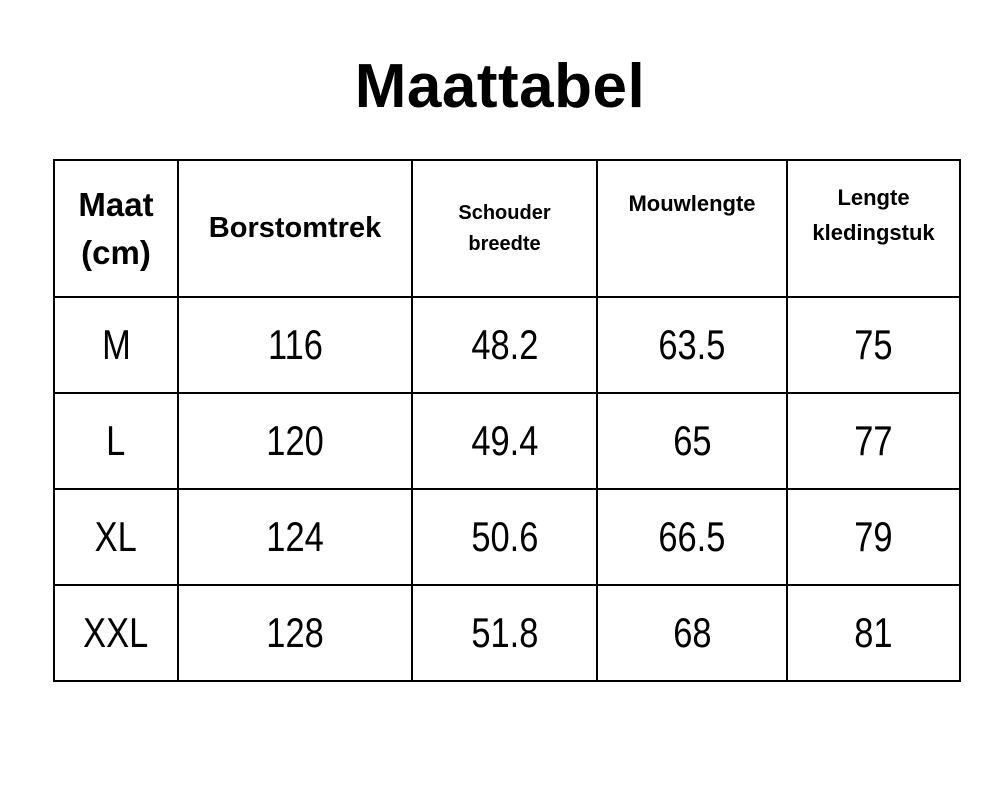 The width and height of the screenshot is (1000, 800). I want to click on size-value-cell: 77, so click(873, 441).